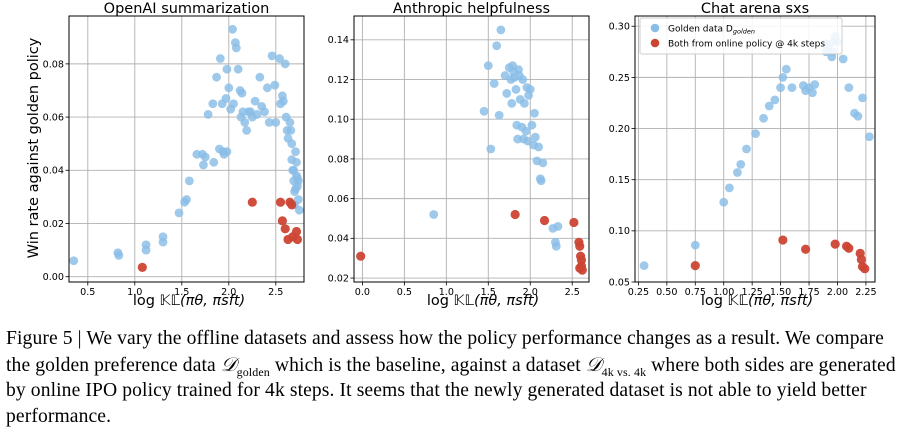 The width and height of the screenshot is (905, 437). What do you see at coordinates (655, 28) in the screenshot?
I see `legend-golden-marker` at bounding box center [655, 28].